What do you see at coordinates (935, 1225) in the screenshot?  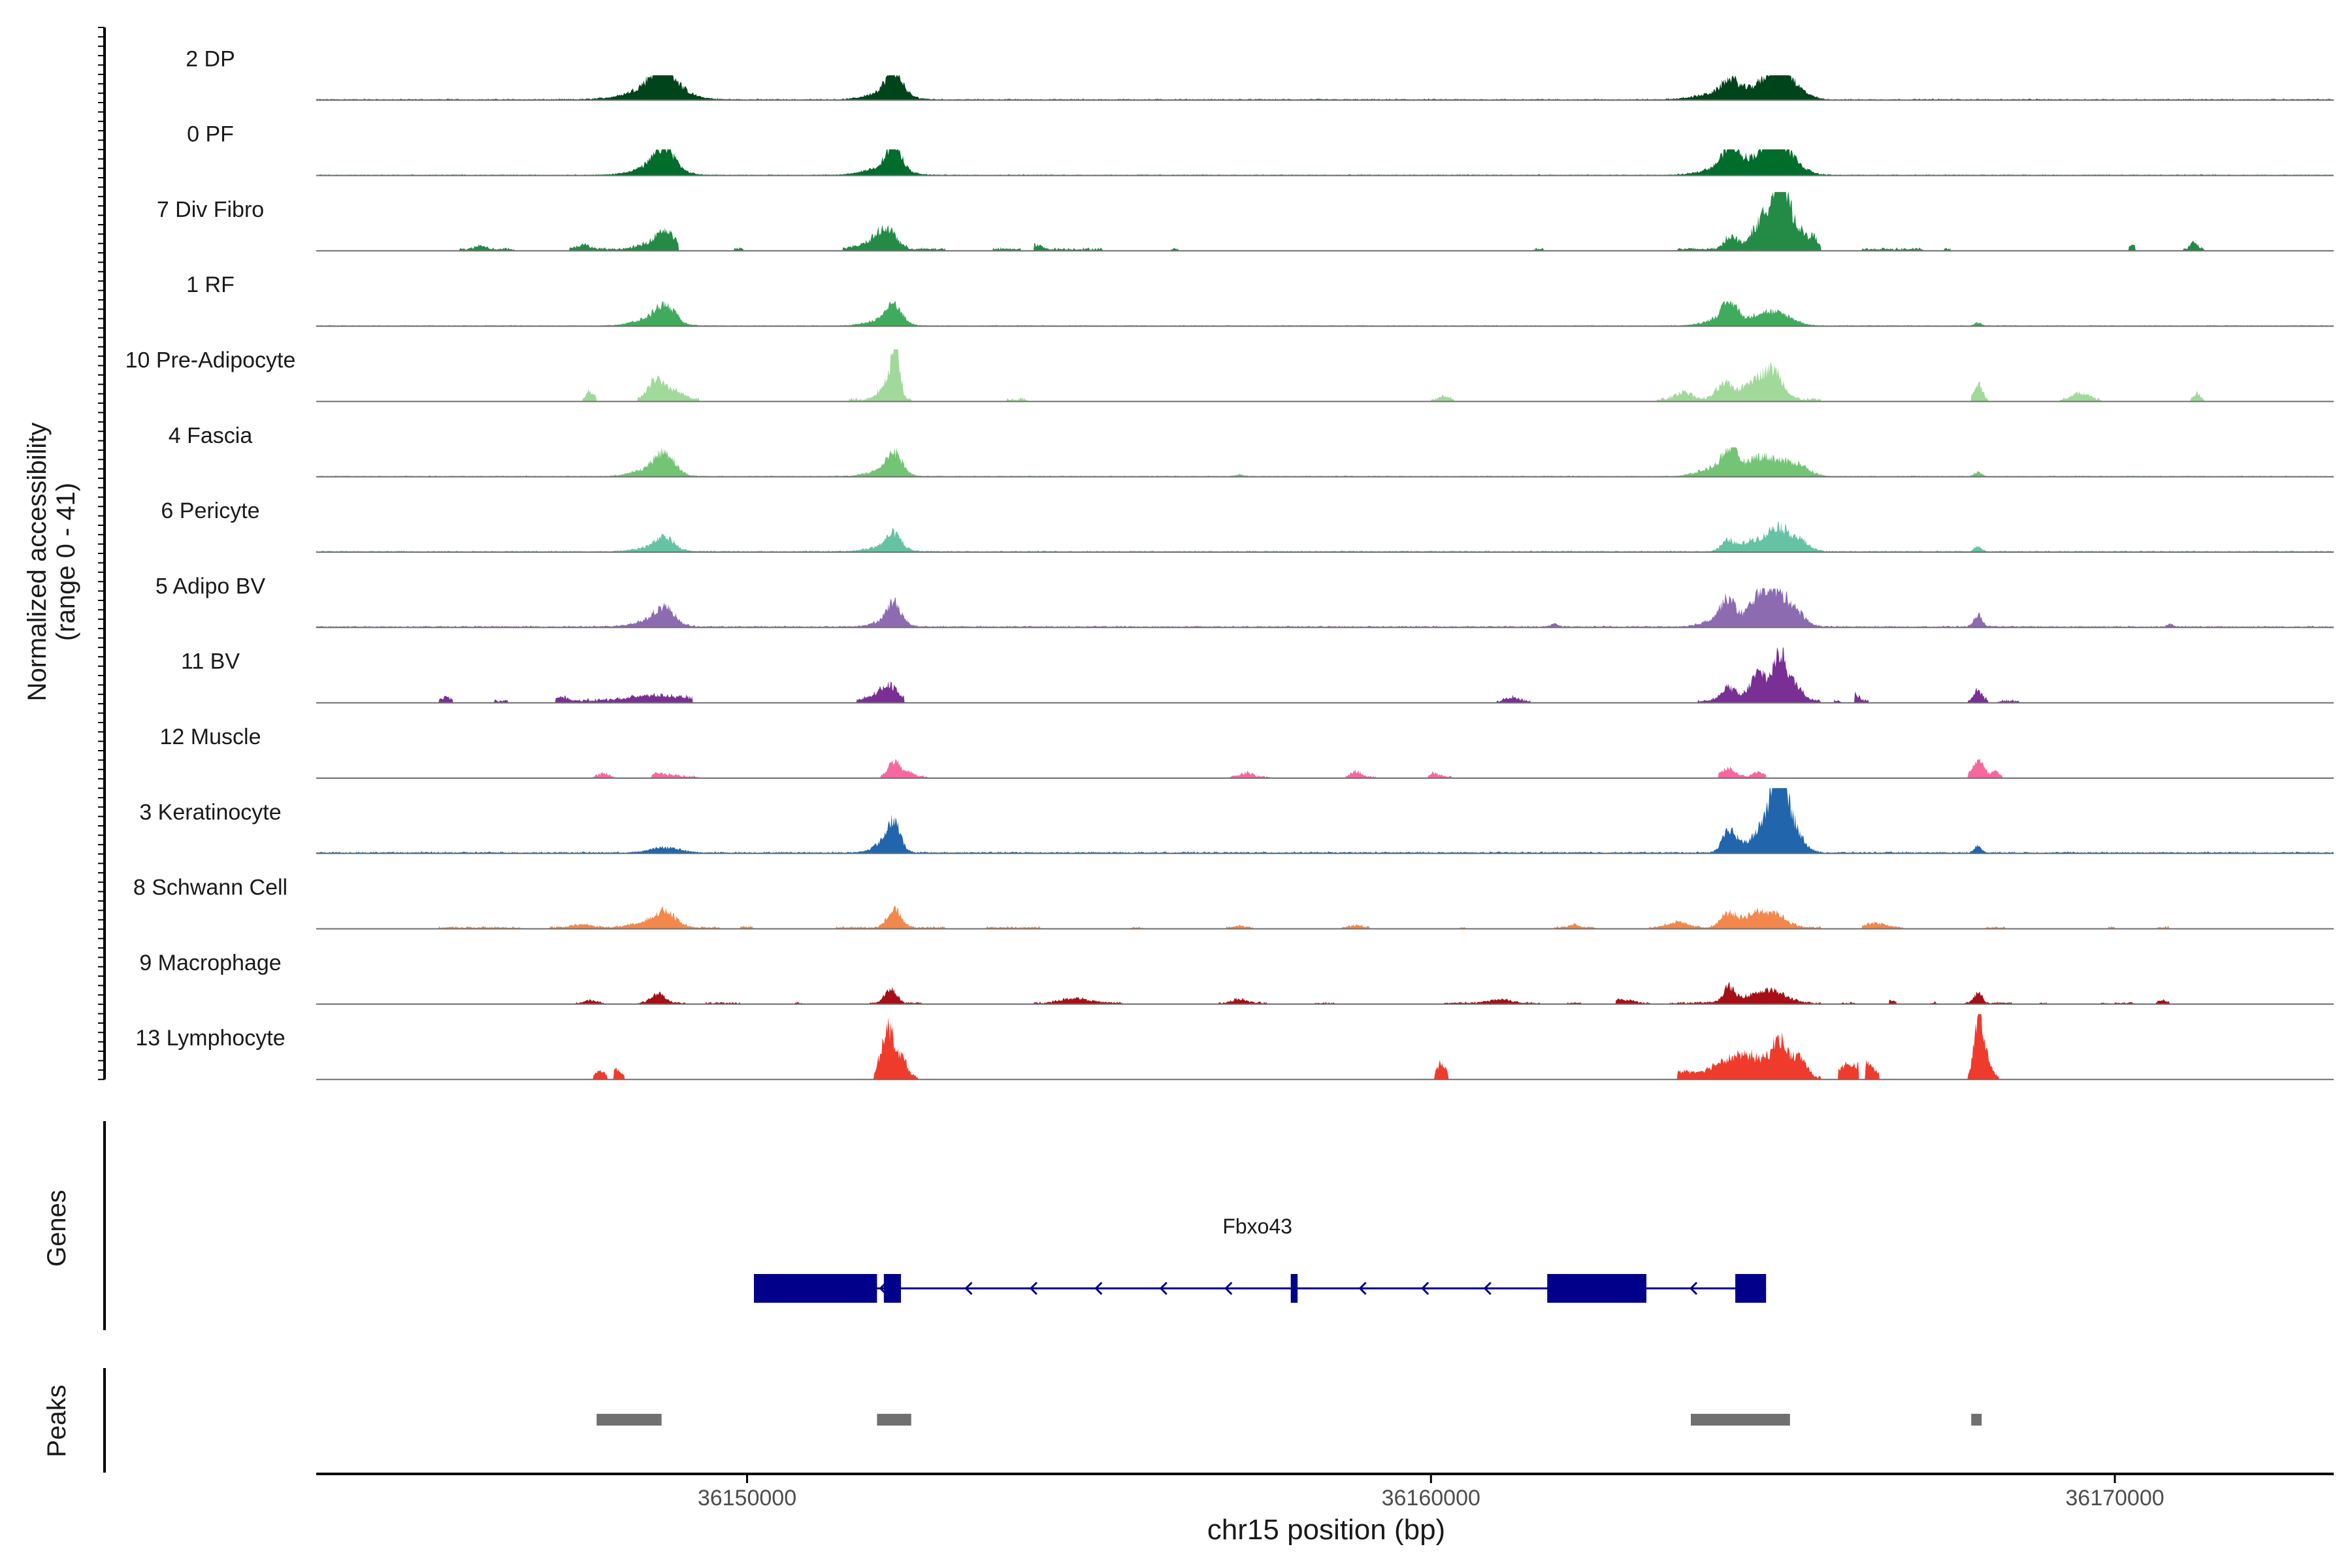 I see `gene-track: Fbxo43` at bounding box center [935, 1225].